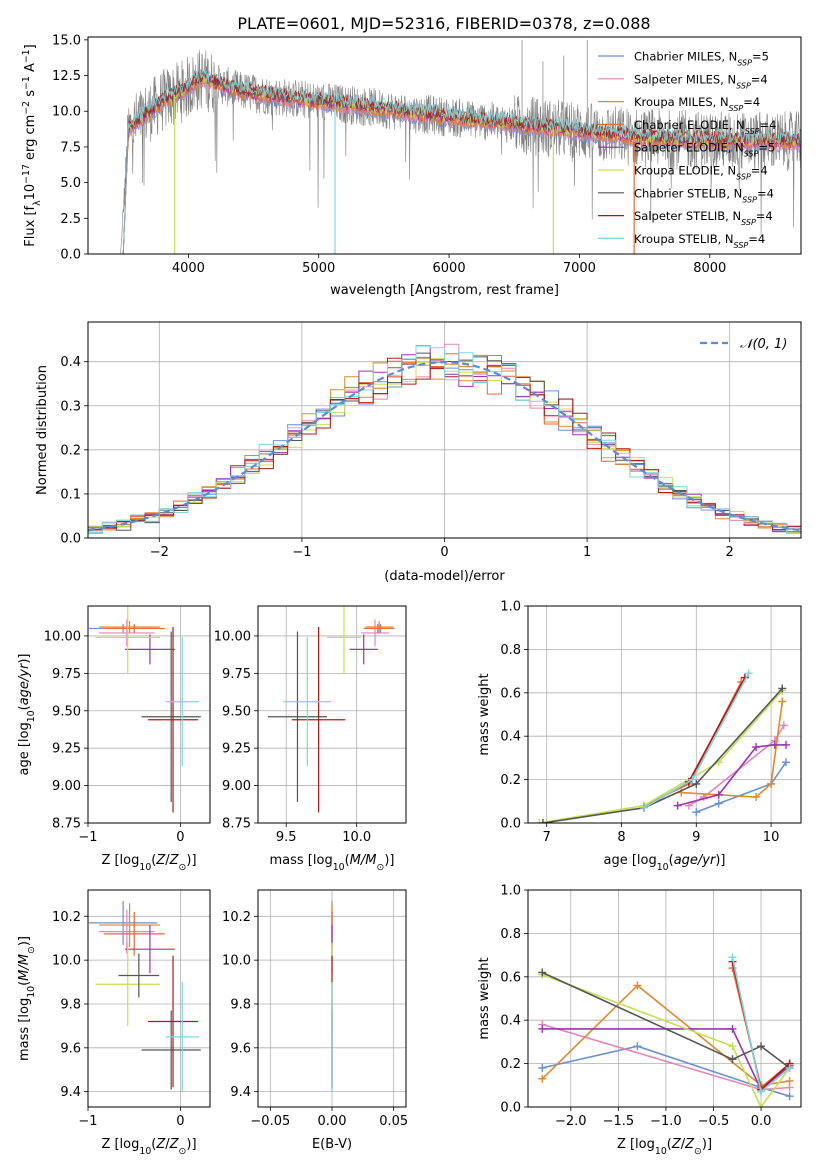  What do you see at coordinates (703, 218) in the screenshot?
I see `spectrum-legend-label: Salpeter STELIB, NSSP=4` at bounding box center [703, 218].